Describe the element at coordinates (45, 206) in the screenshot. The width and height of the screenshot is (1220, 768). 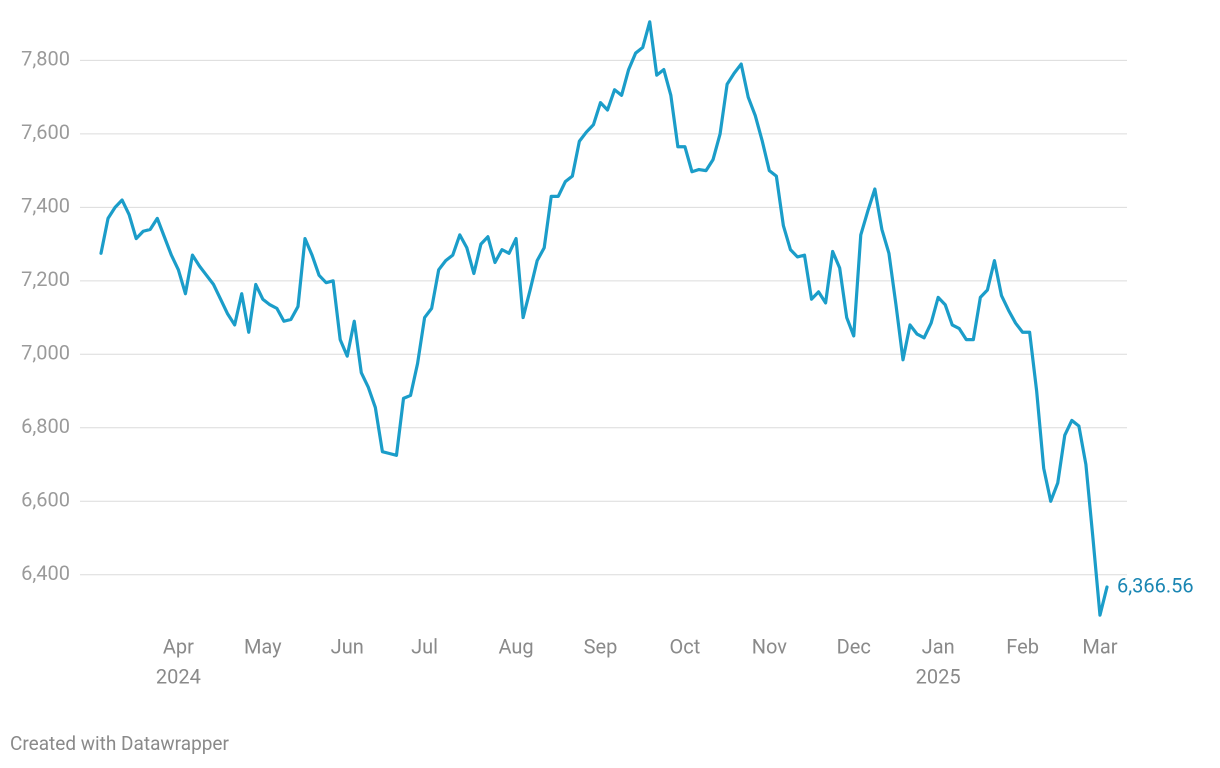
I see `y-tick-label: 7,400` at that location.